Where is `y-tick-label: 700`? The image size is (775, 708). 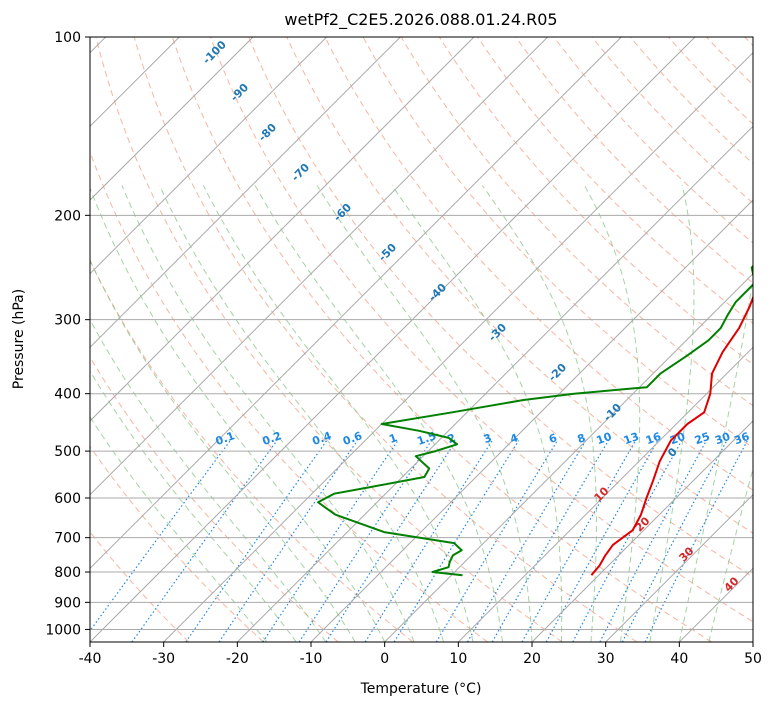
y-tick-label: 700 is located at coordinates (67, 539).